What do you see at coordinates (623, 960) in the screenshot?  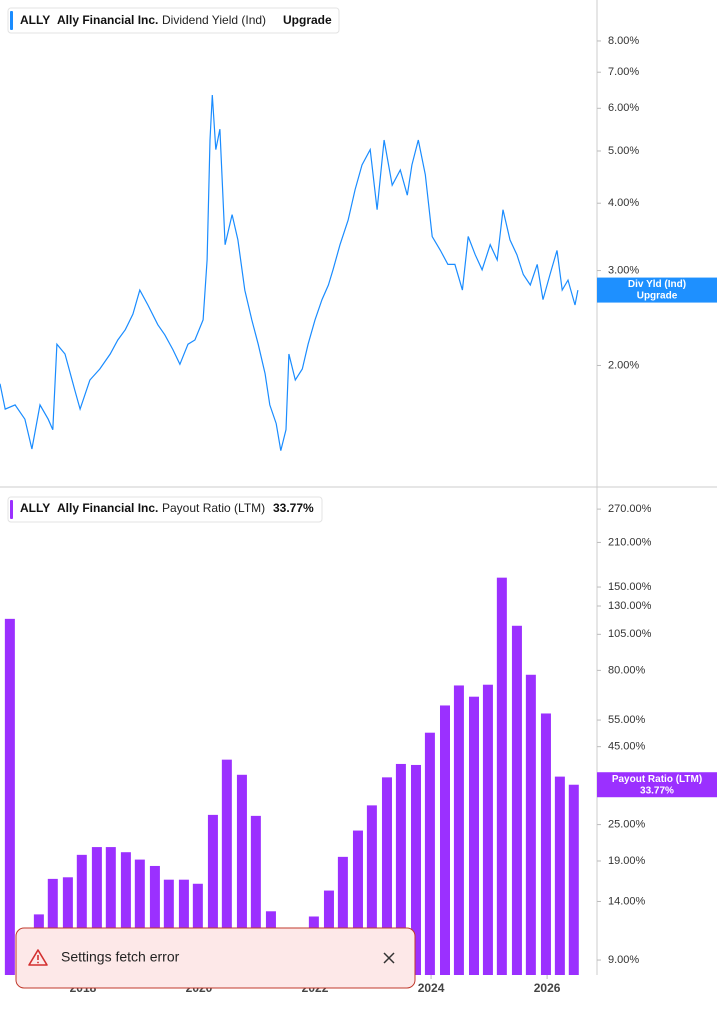 I see `y-tick-label: 9.00%` at bounding box center [623, 960].